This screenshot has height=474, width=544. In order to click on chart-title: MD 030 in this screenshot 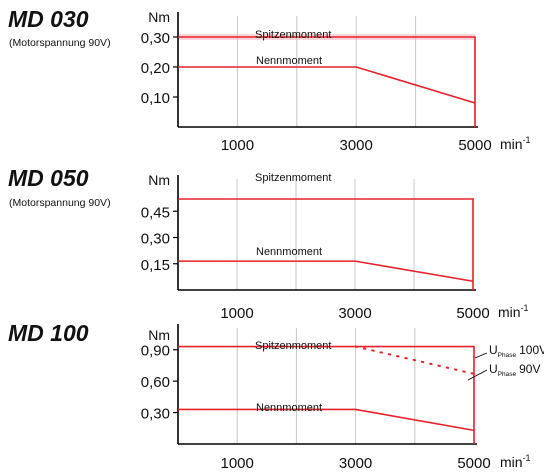, I will do `click(48, 19)`.